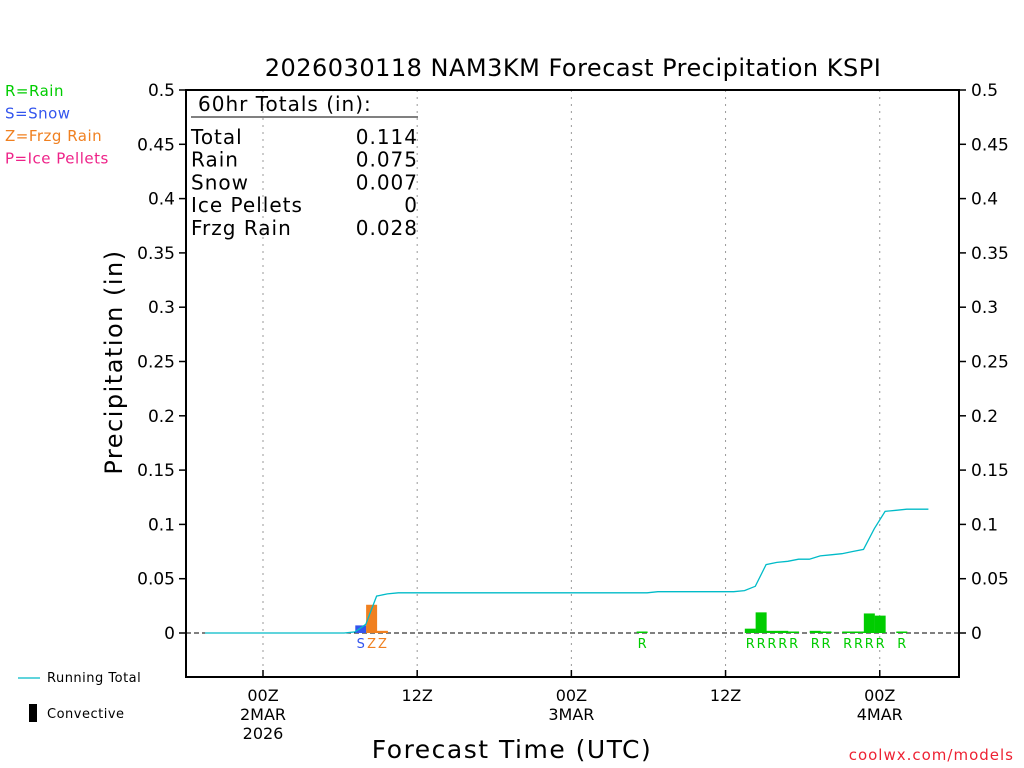 Image resolution: width=1024 pixels, height=768 pixels. What do you see at coordinates (161, 91) in the screenshot?
I see `y-tick-label-left-10: 0.5` at bounding box center [161, 91].